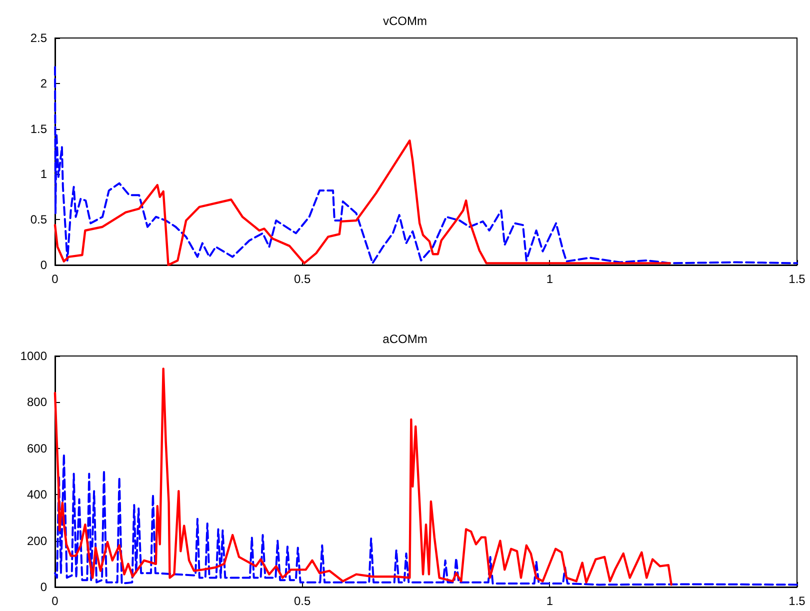 This screenshot has height=611, width=810. What do you see at coordinates (405, 339) in the screenshot?
I see `chart-title: aCOMm` at bounding box center [405, 339].